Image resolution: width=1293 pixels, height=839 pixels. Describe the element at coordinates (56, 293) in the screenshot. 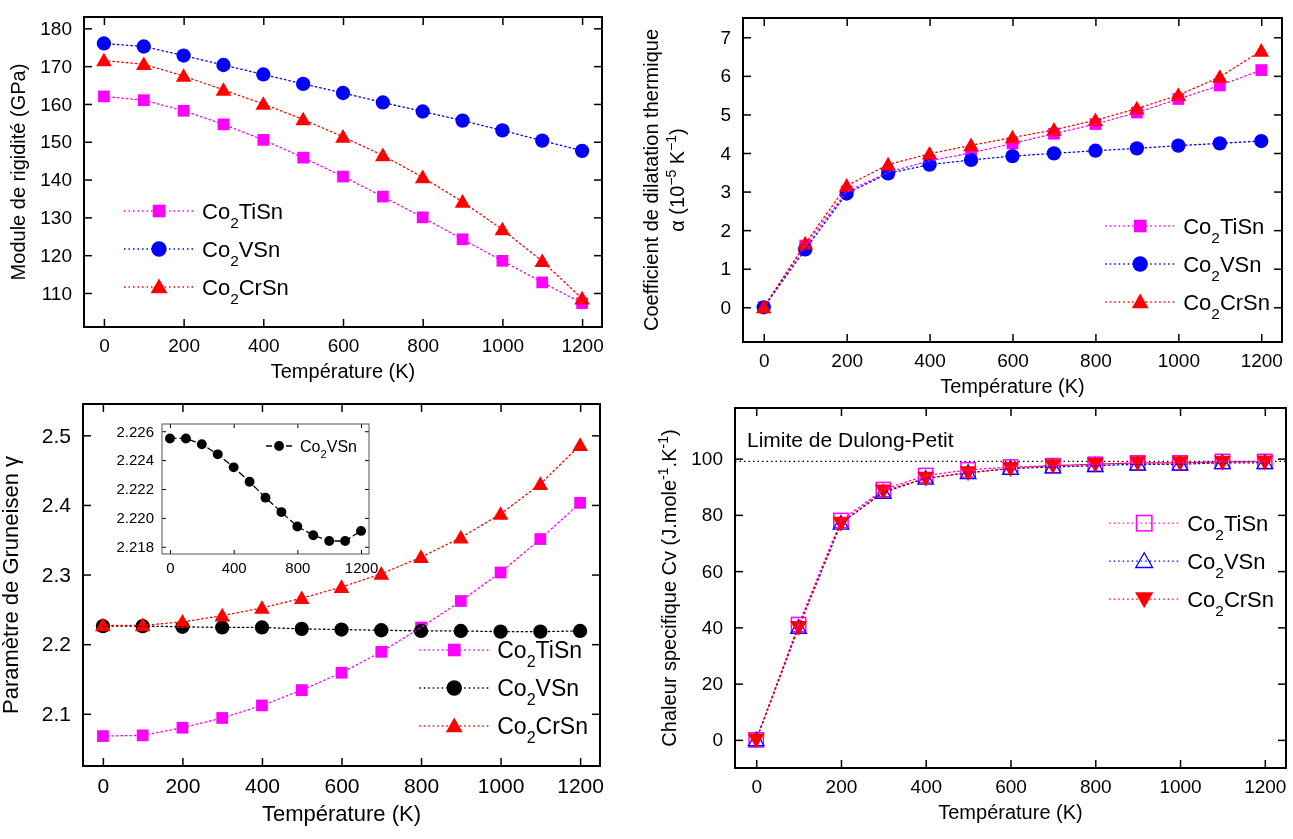

I see `y-tick-label: 110` at that location.